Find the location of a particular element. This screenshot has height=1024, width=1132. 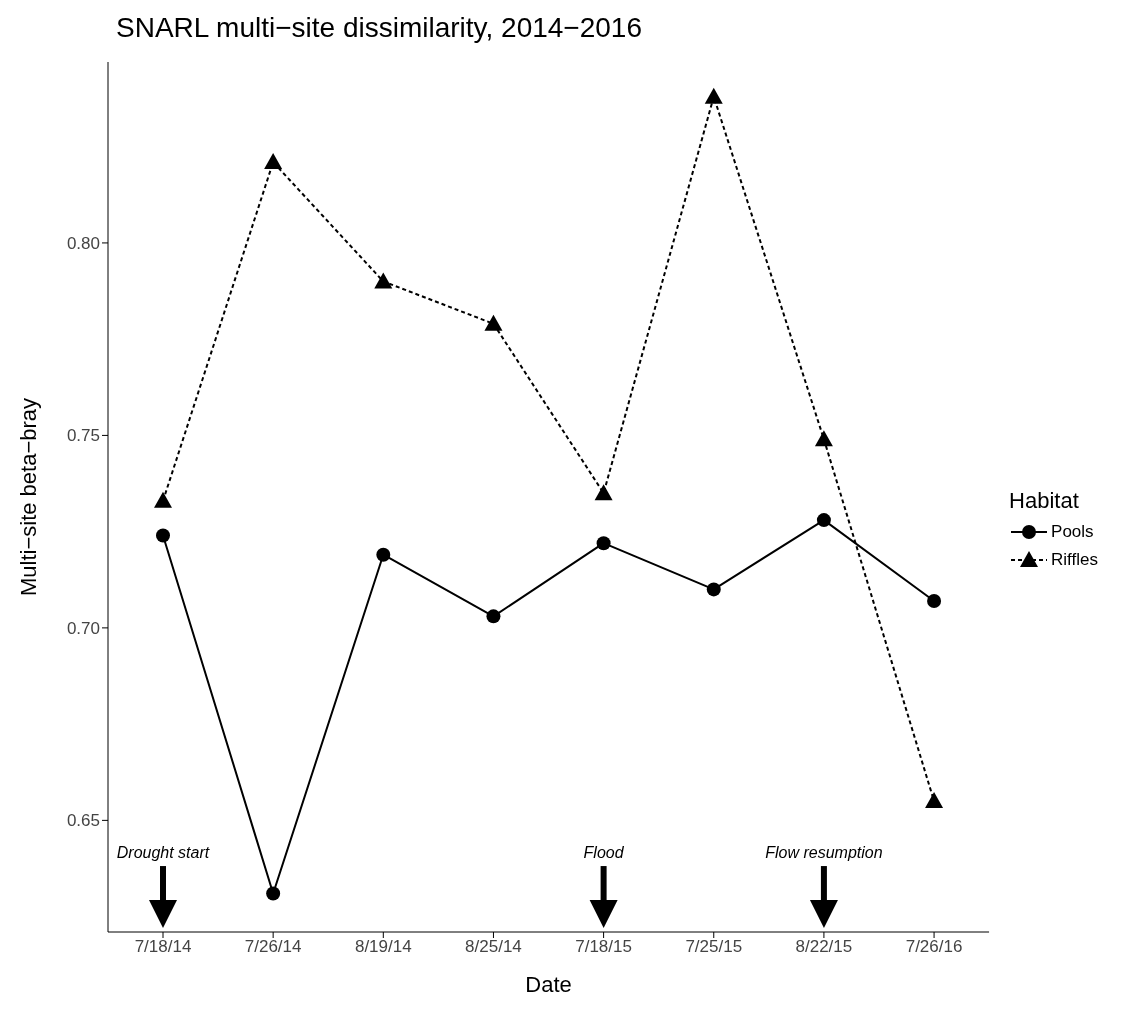

y-axis-title: Multi−site beta−bray is located at coordinates (28, 497).